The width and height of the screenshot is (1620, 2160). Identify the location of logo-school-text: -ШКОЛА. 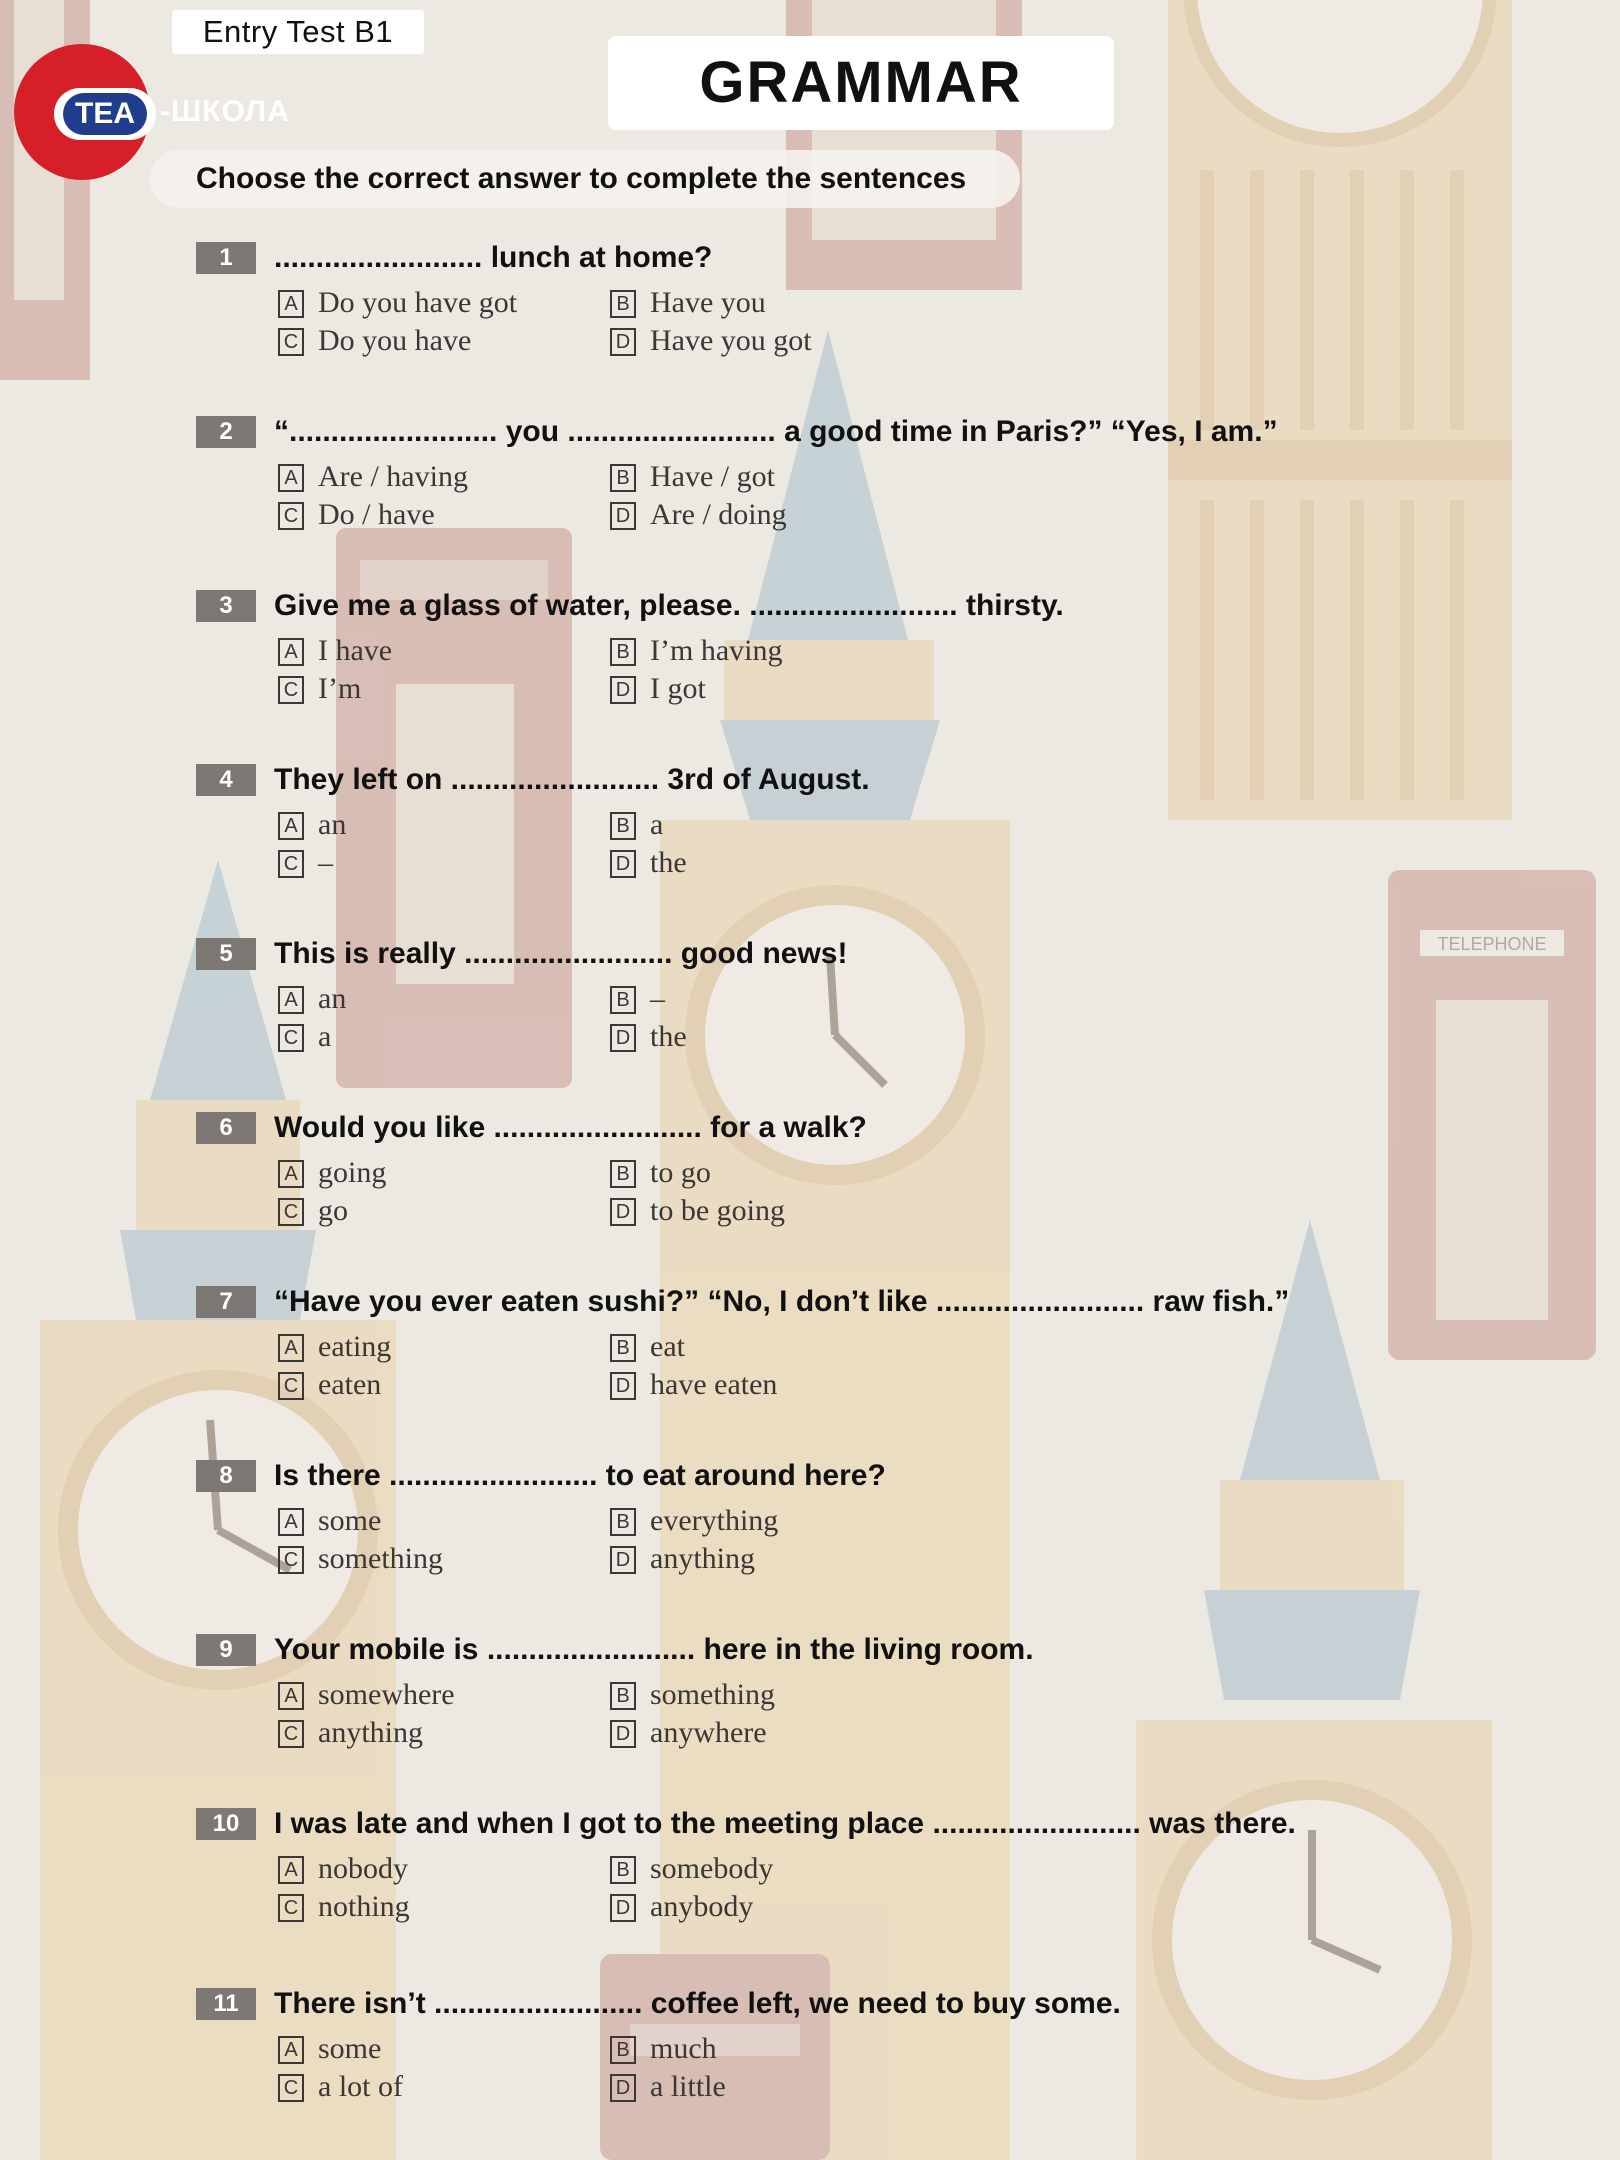
(225, 111).